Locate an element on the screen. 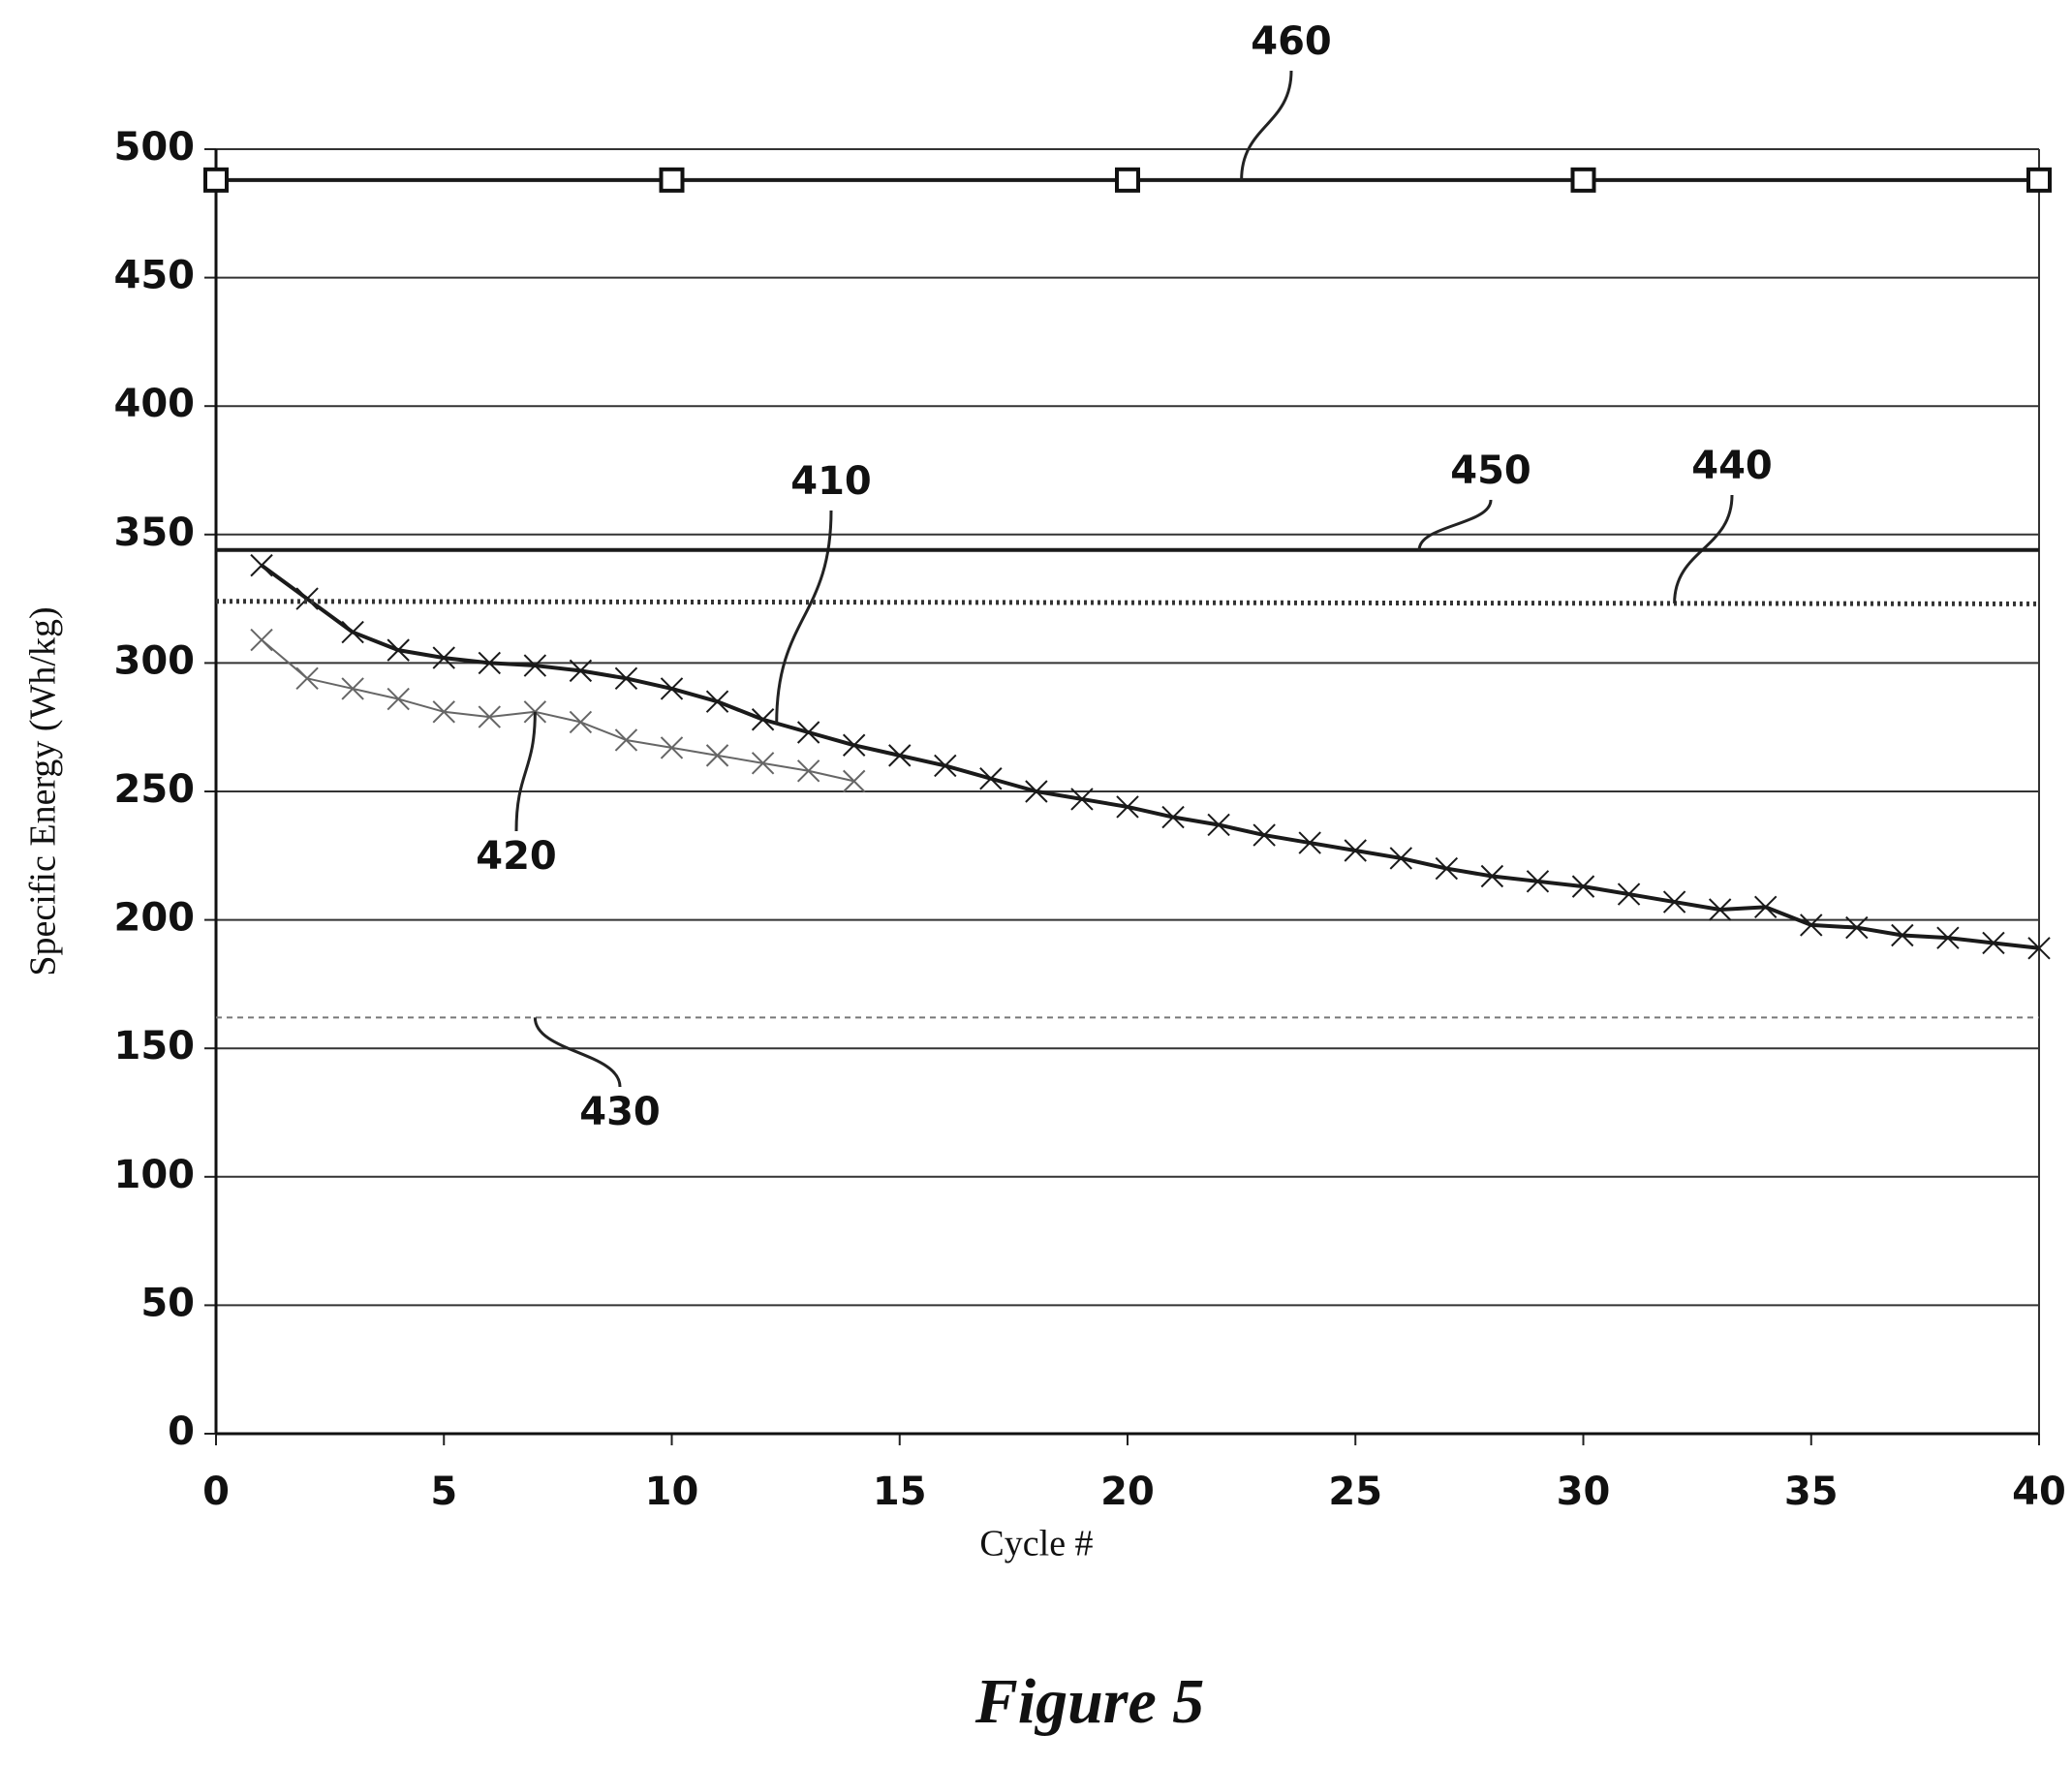 The width and height of the screenshot is (2072, 1765). y-tick-label: 200 is located at coordinates (155, 918).